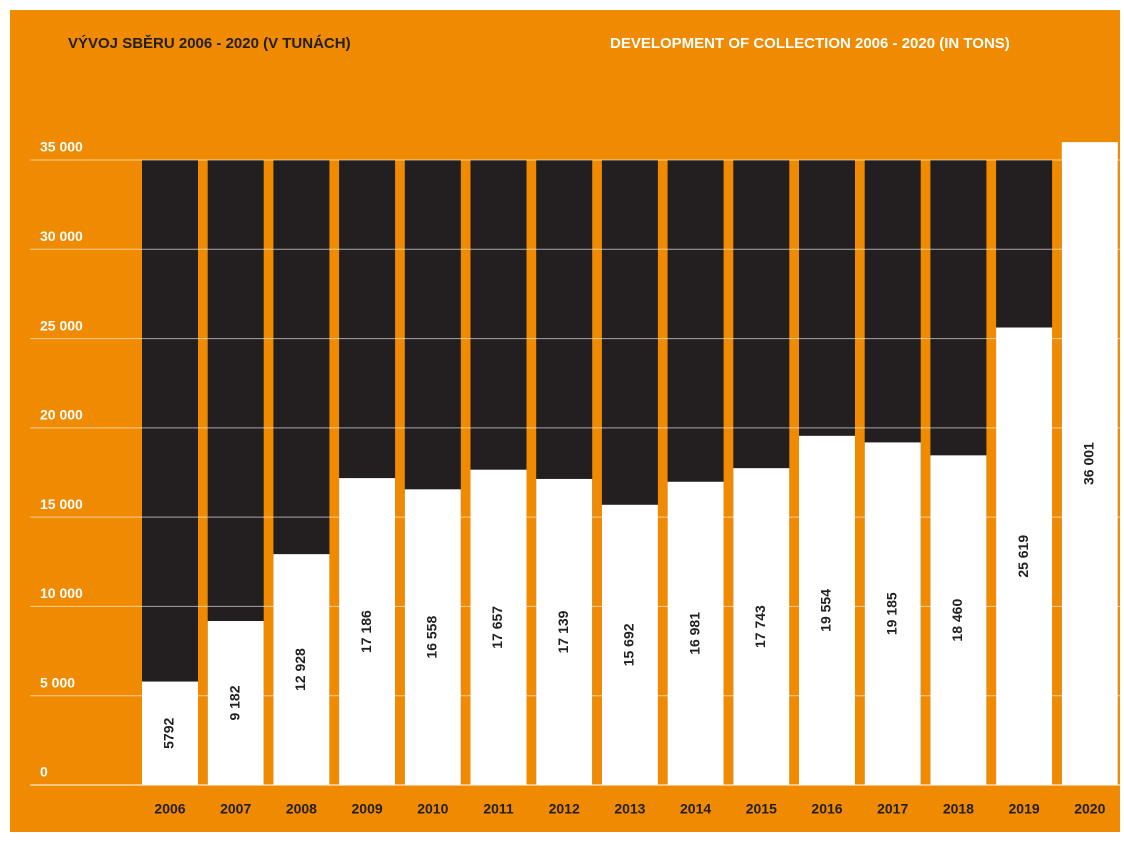 The width and height of the screenshot is (1124, 841). Describe the element at coordinates (301, 809) in the screenshot. I see `x-tick-label: 2008` at that location.